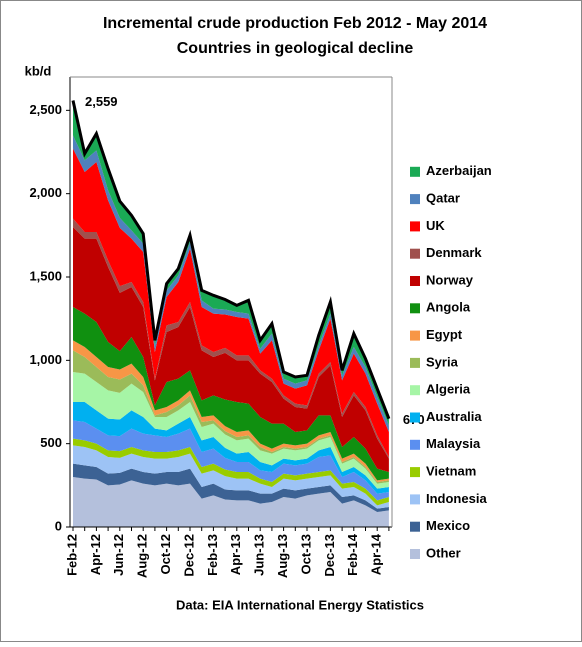  Describe the element at coordinates (165, 554) in the screenshot. I see `x-tick-label: Oct-12` at that location.